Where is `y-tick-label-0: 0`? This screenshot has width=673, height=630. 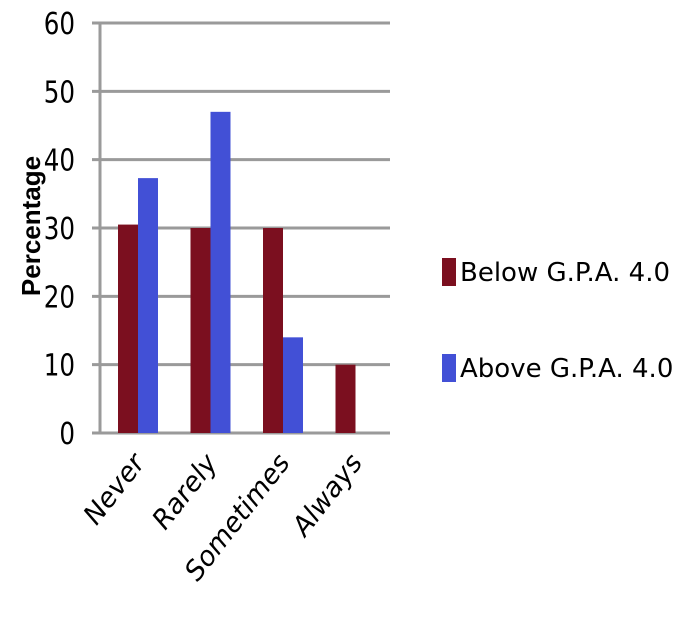 y-tick-label-0: 0 is located at coordinates (67, 435).